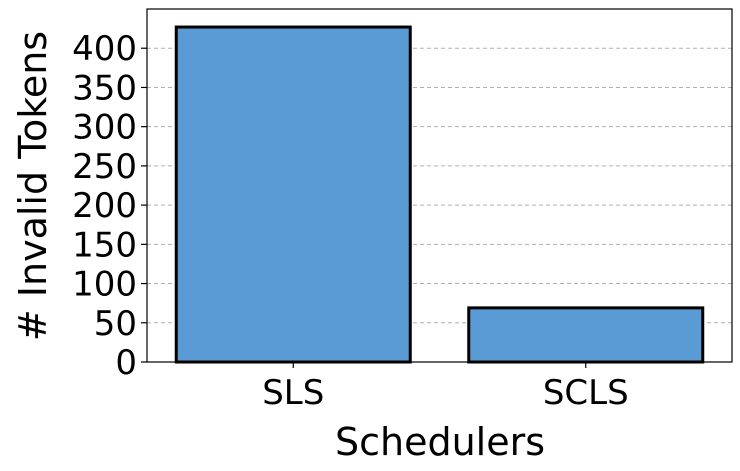 The height and width of the screenshot is (471, 740). Describe the element at coordinates (445, 387) in the screenshot. I see `x-axis-ticks: SLS SCLS` at that location.